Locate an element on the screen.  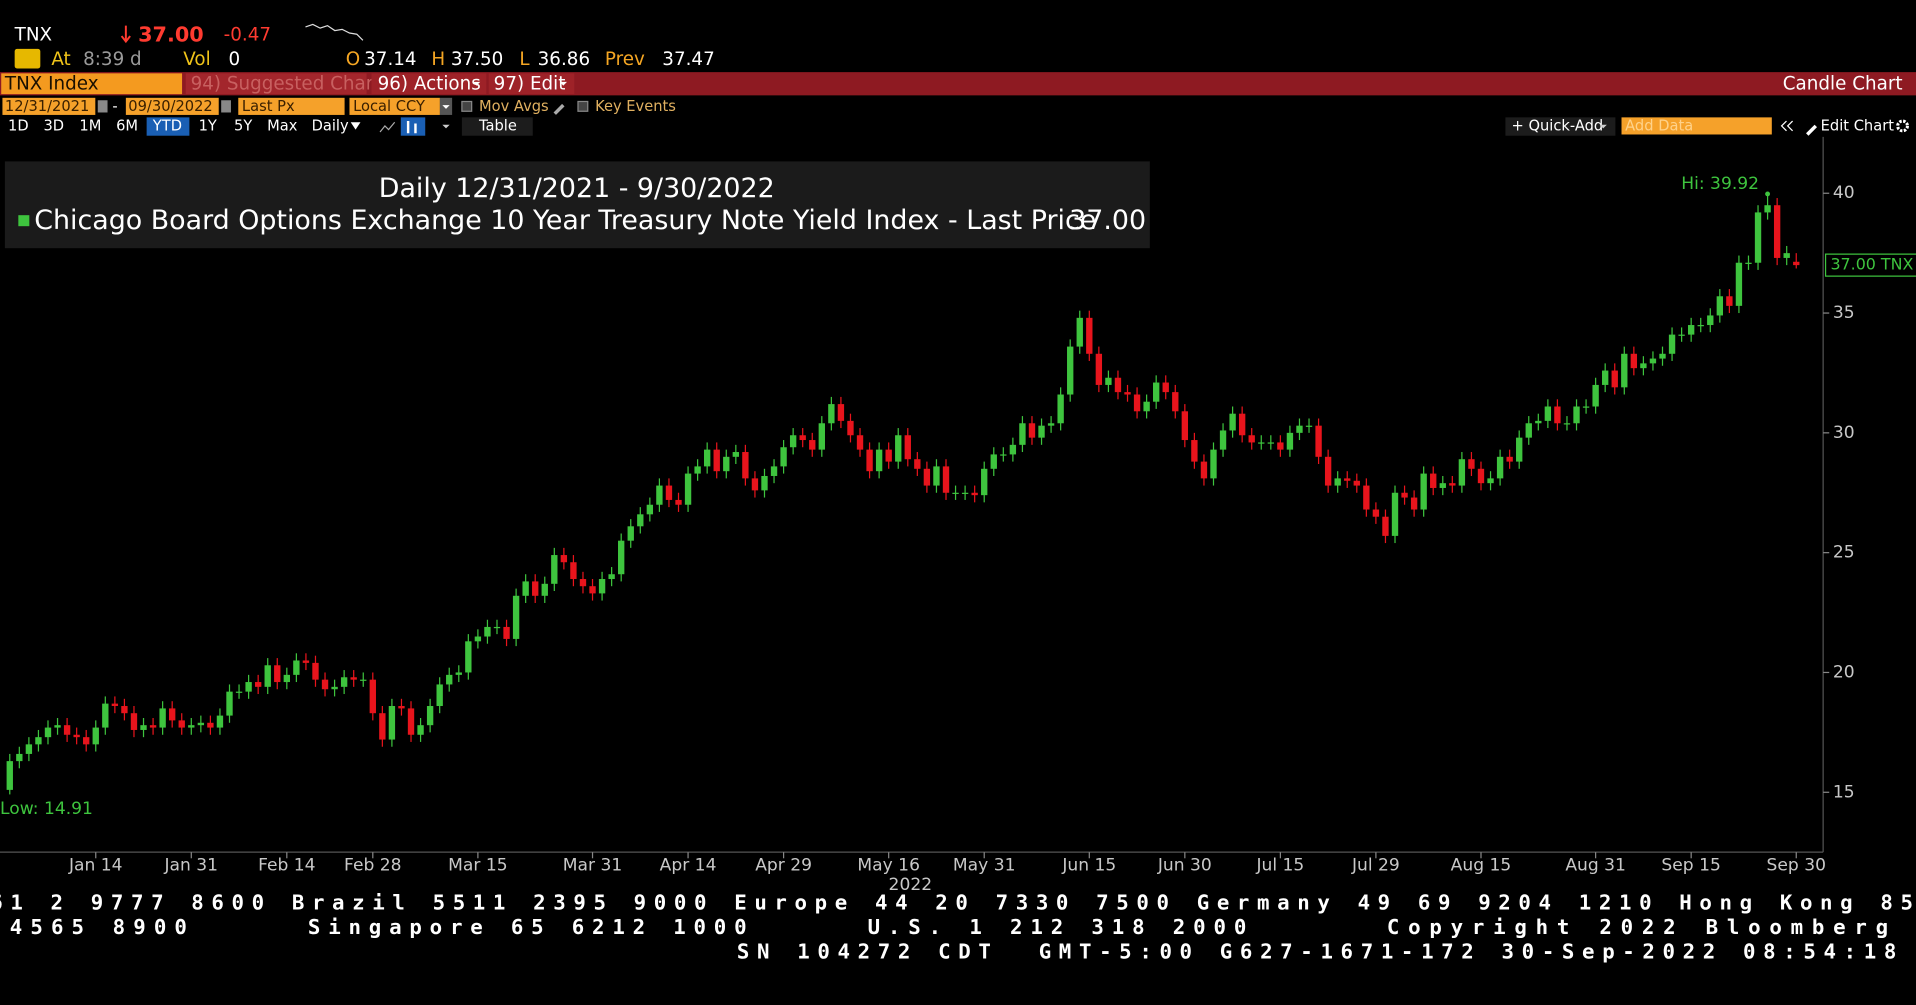
hi-label: Hi: 39.92 is located at coordinates (1720, 184).